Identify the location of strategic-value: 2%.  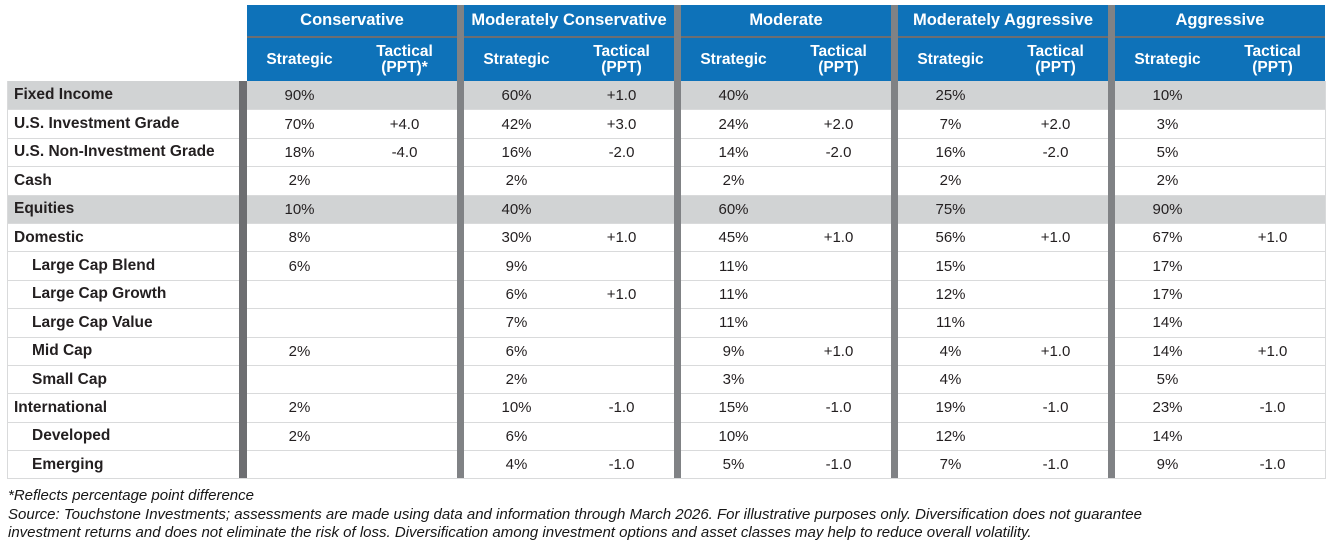
(299, 350).